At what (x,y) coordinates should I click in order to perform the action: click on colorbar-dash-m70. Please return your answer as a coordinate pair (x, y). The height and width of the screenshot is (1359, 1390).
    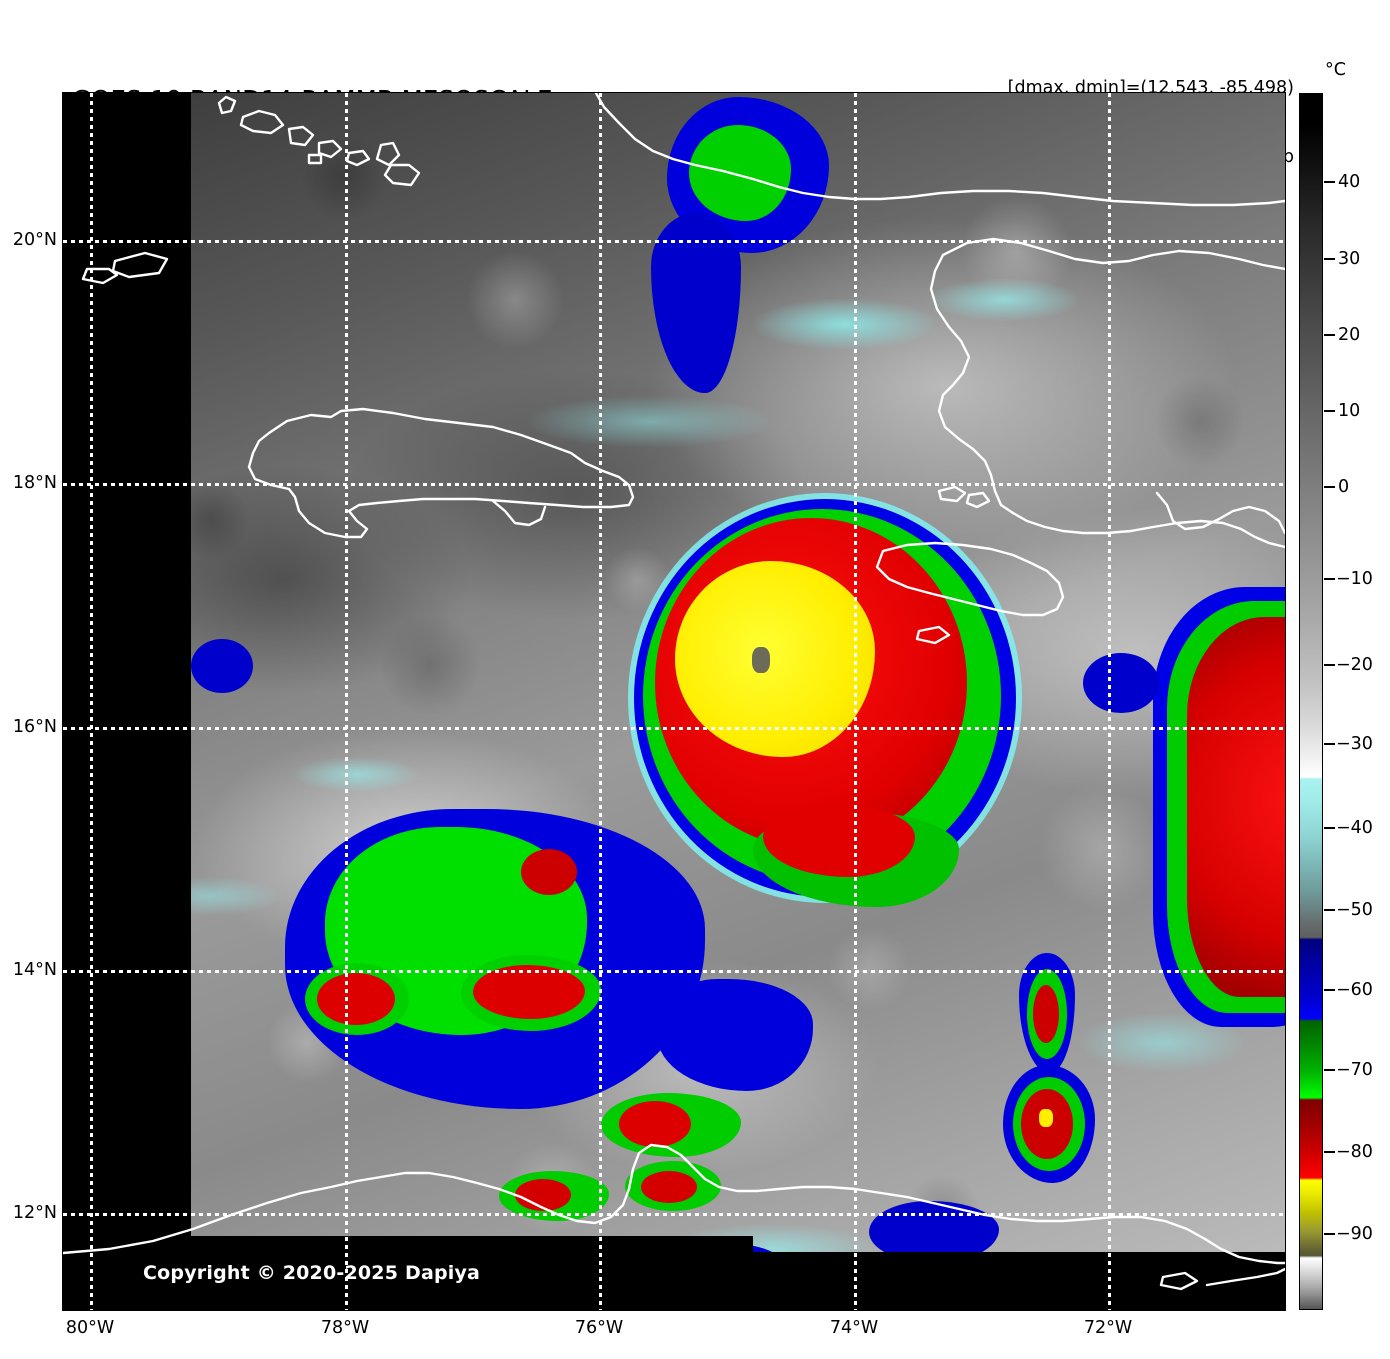
    Looking at the image, I should click on (1329, 1070).